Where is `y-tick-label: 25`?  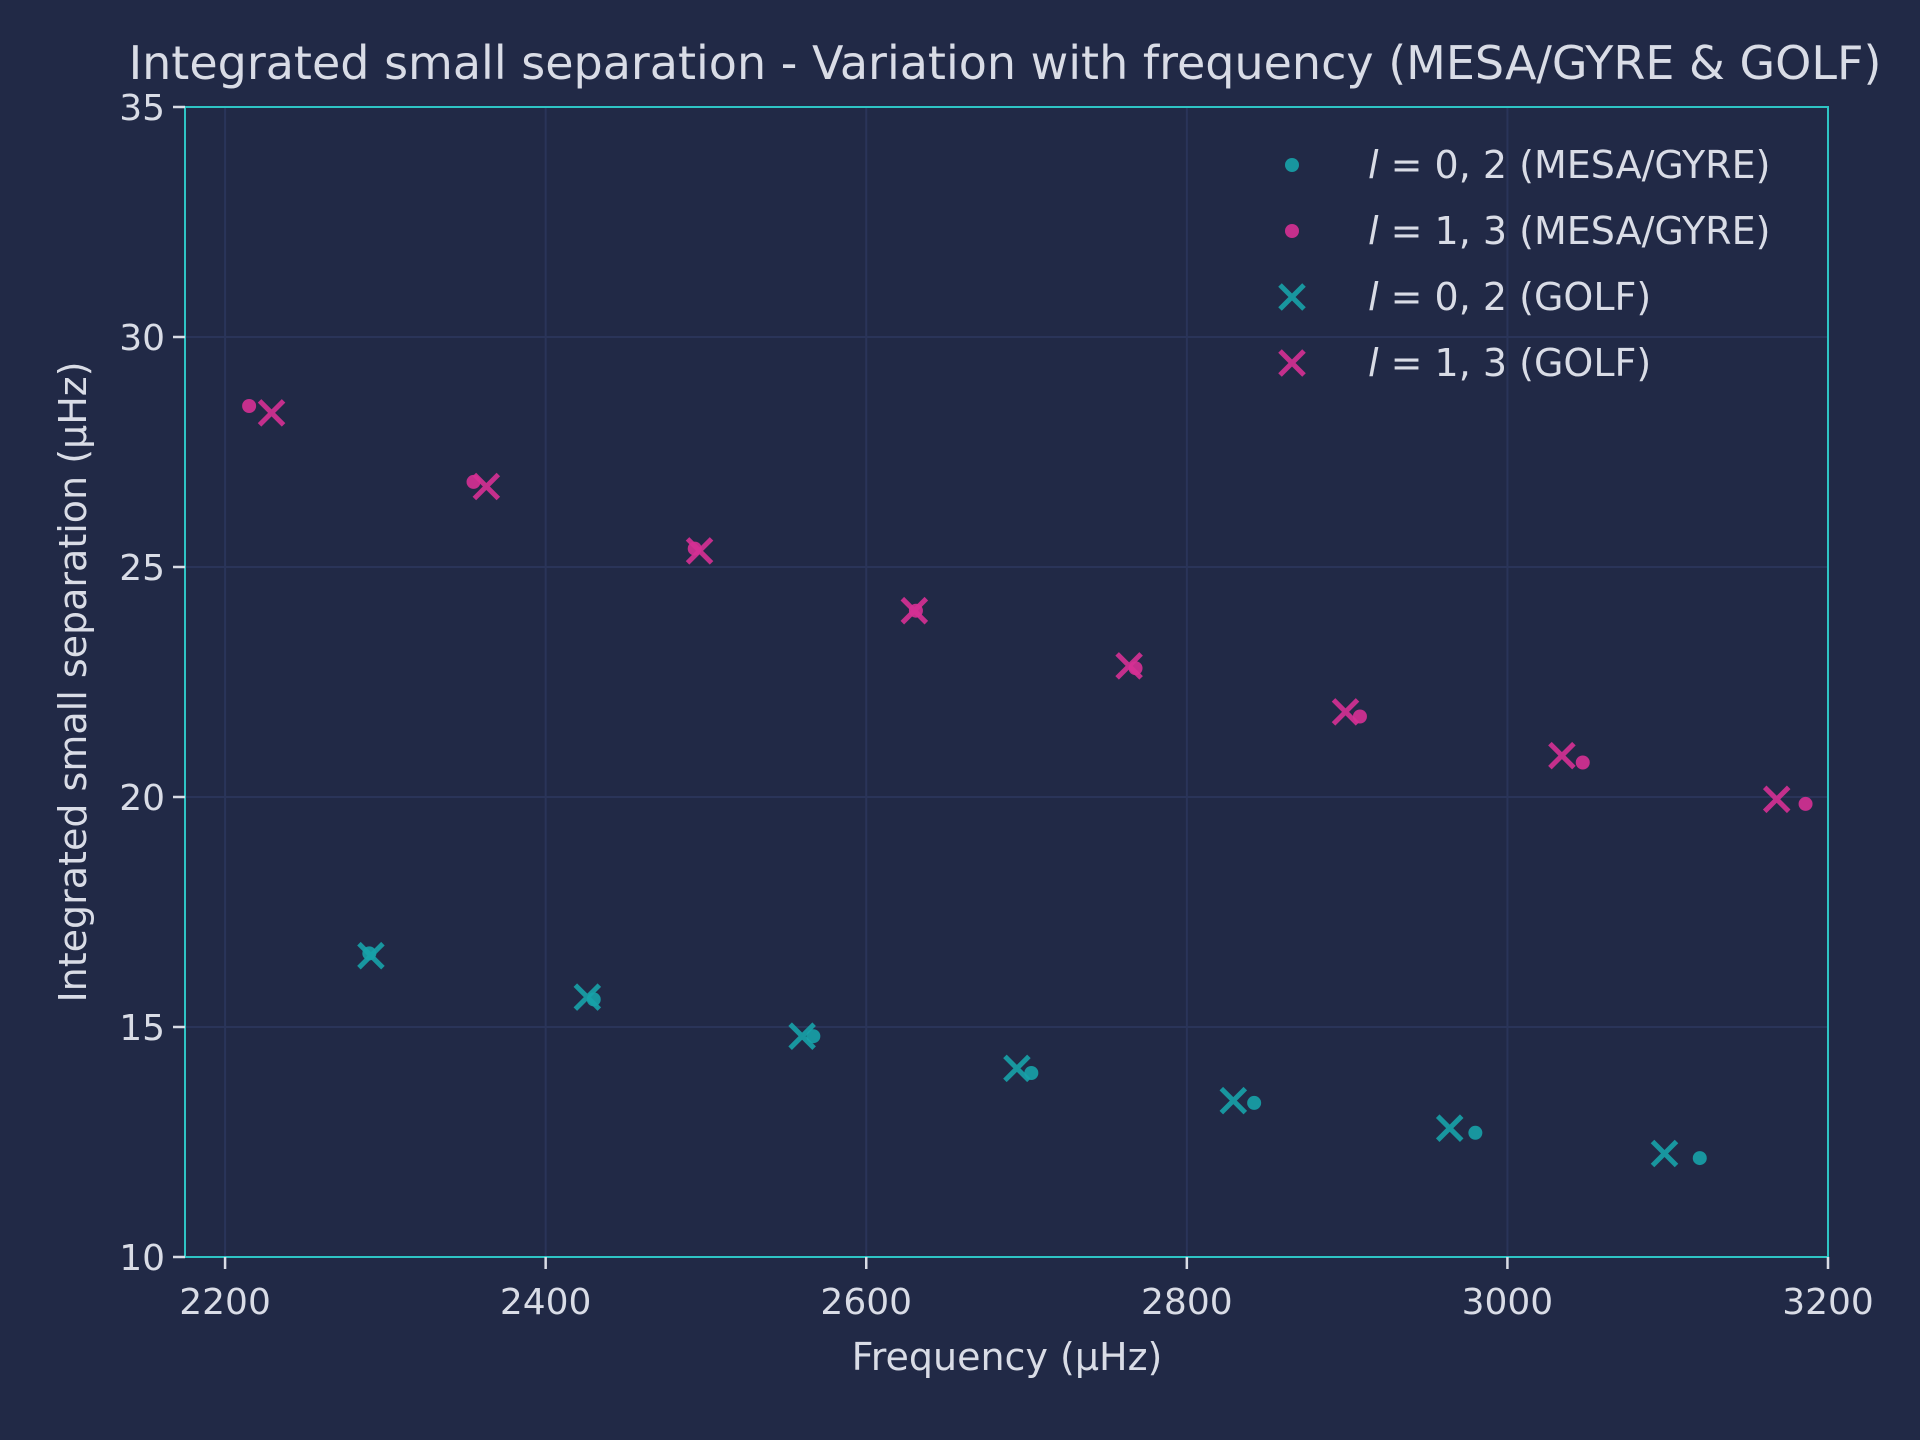
y-tick-label: 25 is located at coordinates (142, 568).